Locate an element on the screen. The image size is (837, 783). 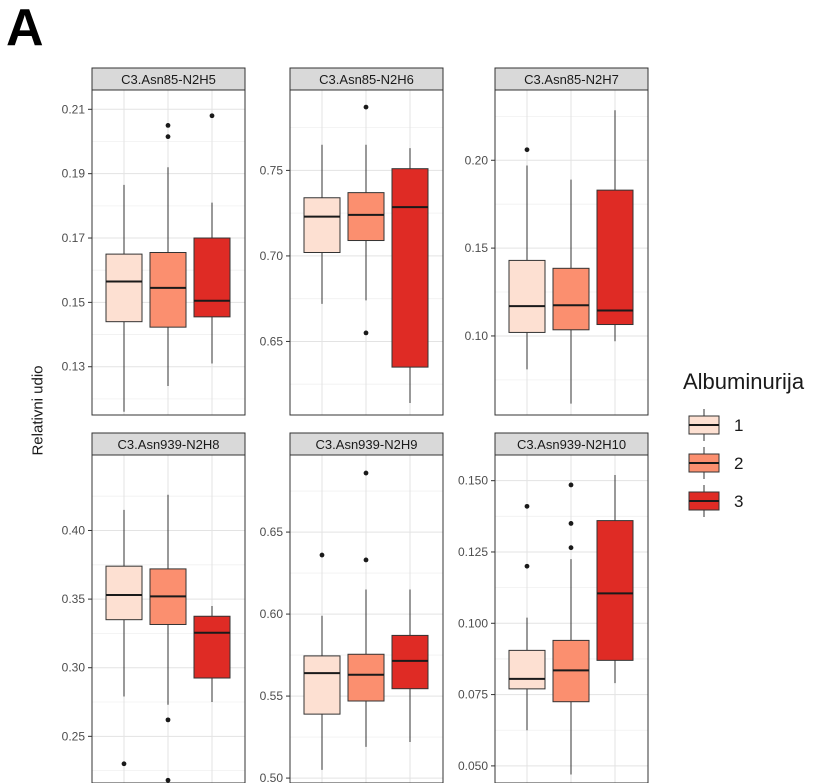
legend-item-label: 2 is located at coordinates (738, 463).